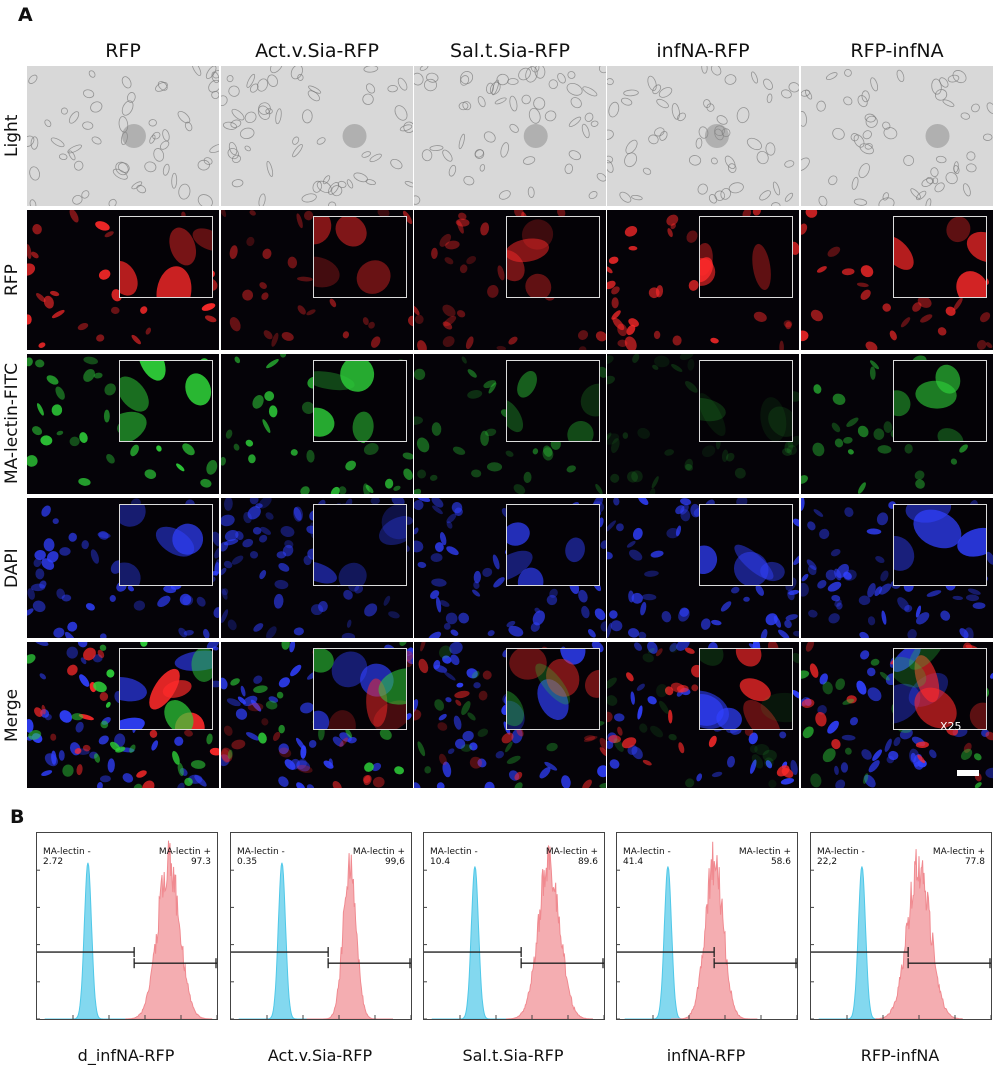 This screenshot has width=1000, height=1066. I want to click on column-title-rfp-infna: RFP-infNA, so click(897, 51).